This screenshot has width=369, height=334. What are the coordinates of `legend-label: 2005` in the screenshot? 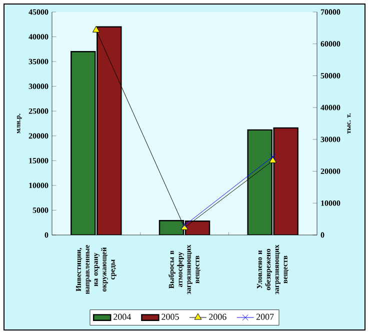 It's located at (170, 317).